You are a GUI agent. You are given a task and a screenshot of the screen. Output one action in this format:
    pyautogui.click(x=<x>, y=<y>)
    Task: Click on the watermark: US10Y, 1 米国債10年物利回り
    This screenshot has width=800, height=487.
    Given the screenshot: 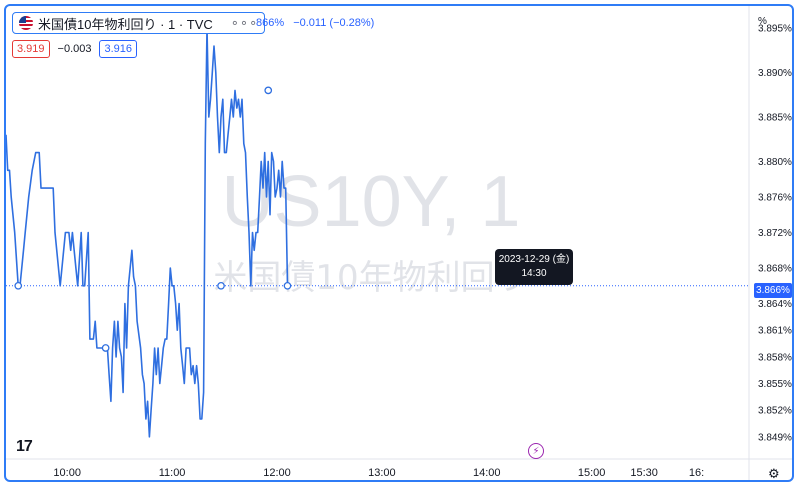 What is the action you would take?
    pyautogui.click(x=370, y=230)
    